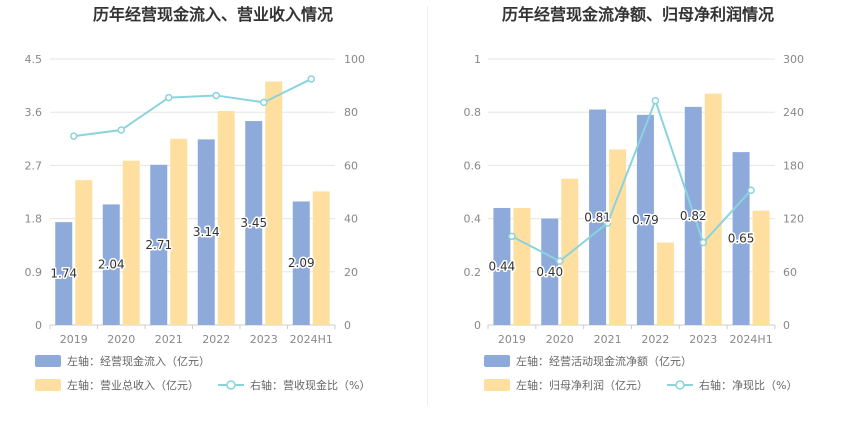 This screenshot has height=437, width=850. I want to click on left-axis-tick-label: 3.6, so click(34, 112).